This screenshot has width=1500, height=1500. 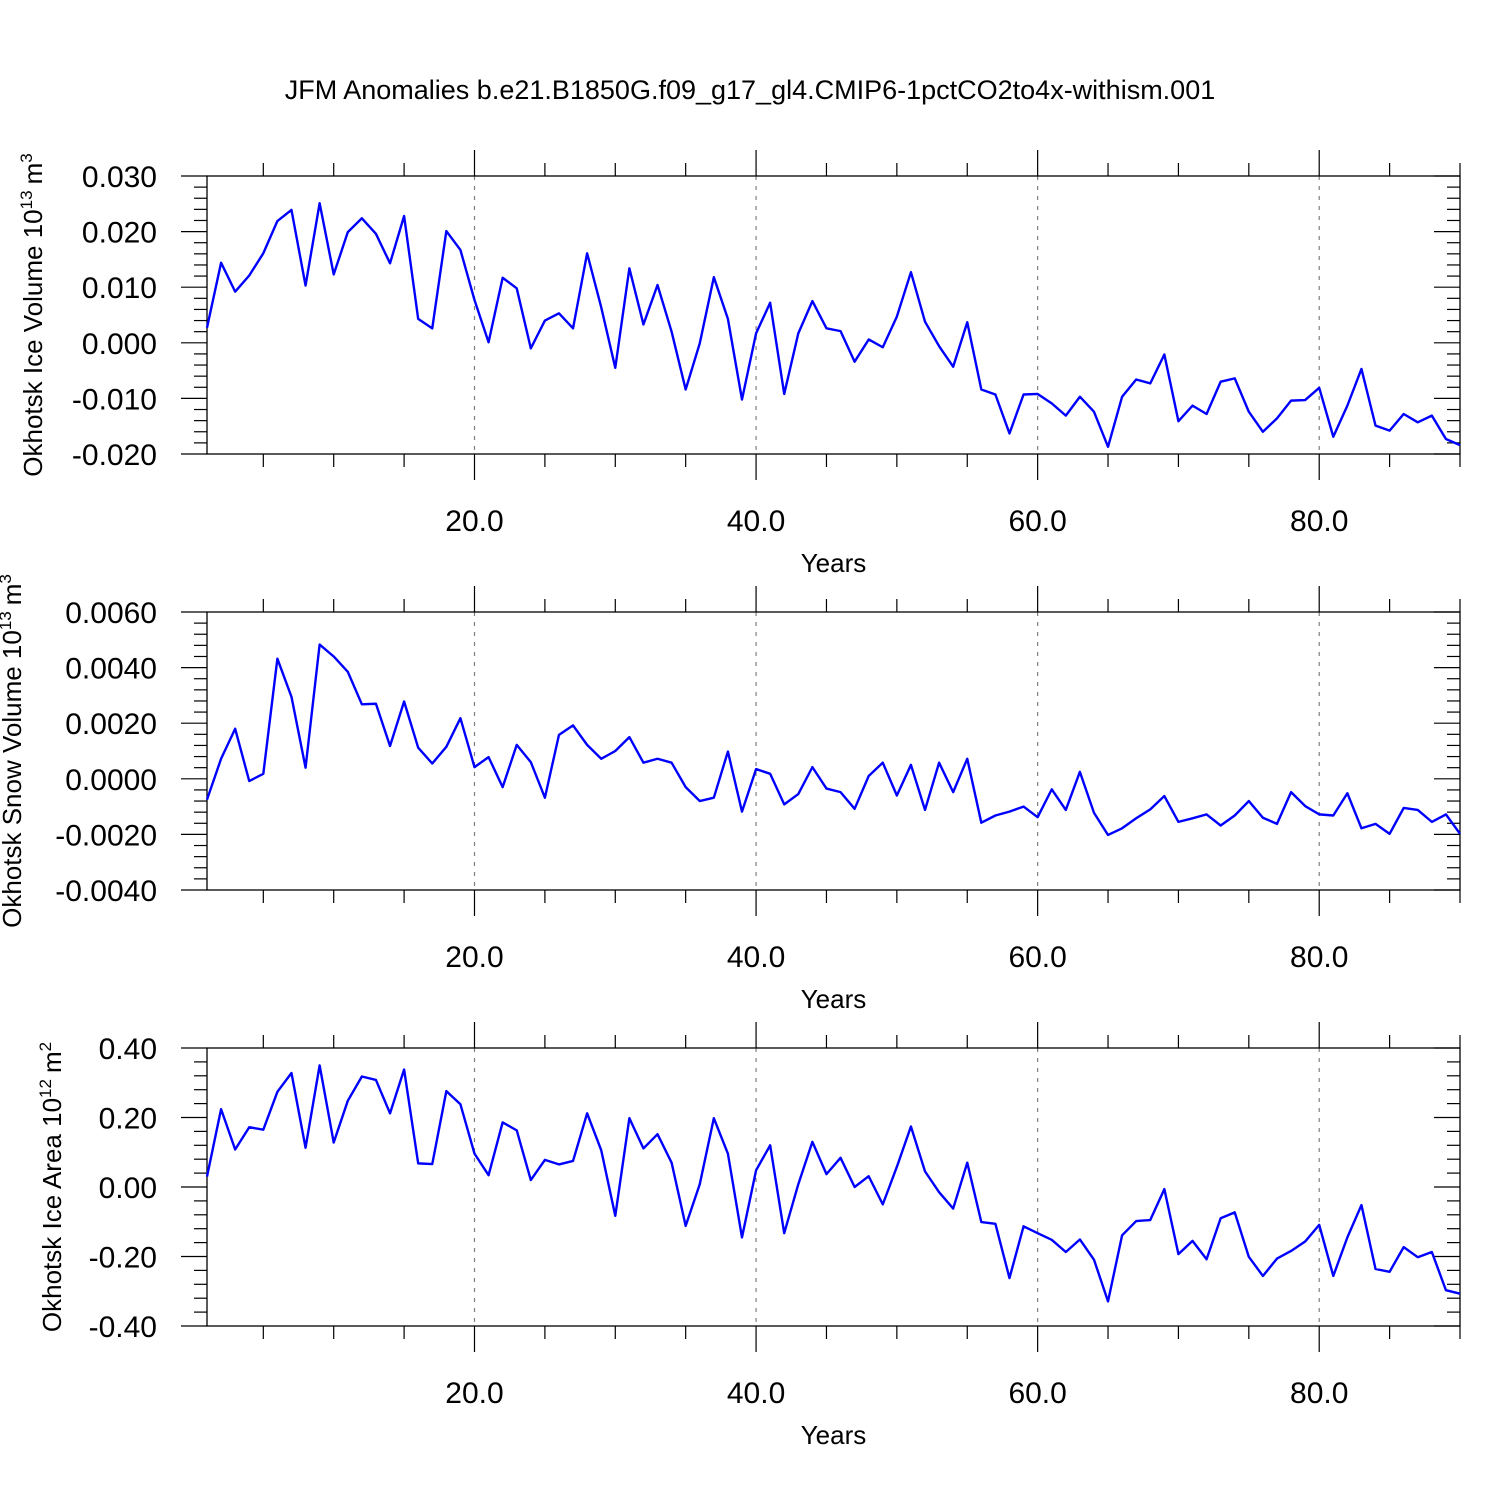 I want to click on y-tick-label: 0.020, so click(x=119, y=233).